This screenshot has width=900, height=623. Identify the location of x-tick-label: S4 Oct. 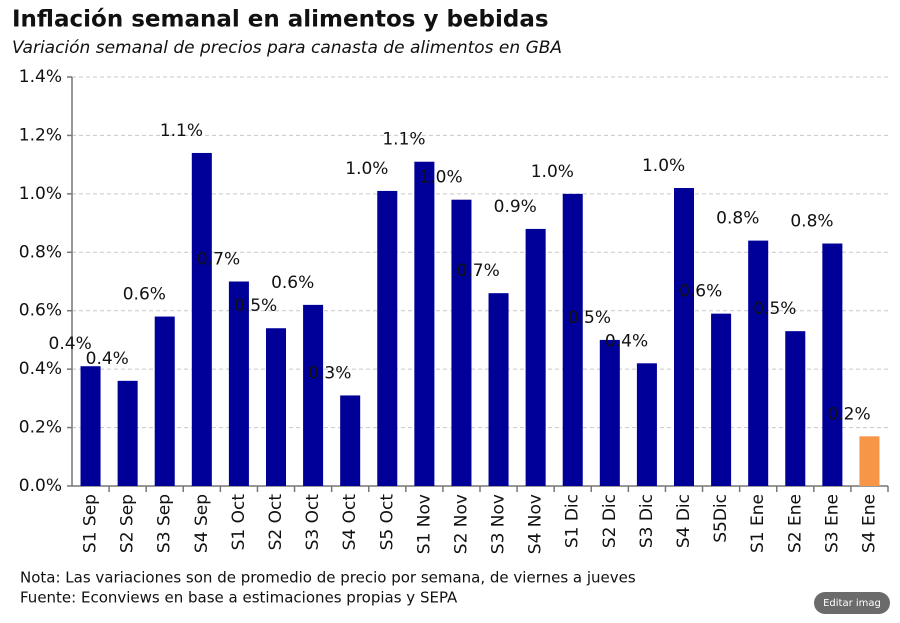
(350, 522).